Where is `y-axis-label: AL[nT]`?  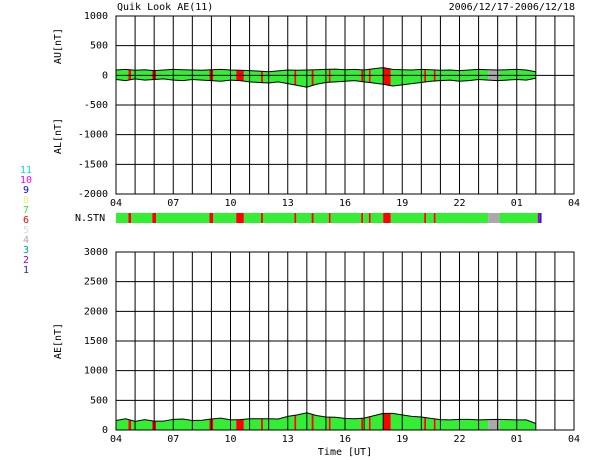 y-axis-label: AL[nT] is located at coordinates (58, 136).